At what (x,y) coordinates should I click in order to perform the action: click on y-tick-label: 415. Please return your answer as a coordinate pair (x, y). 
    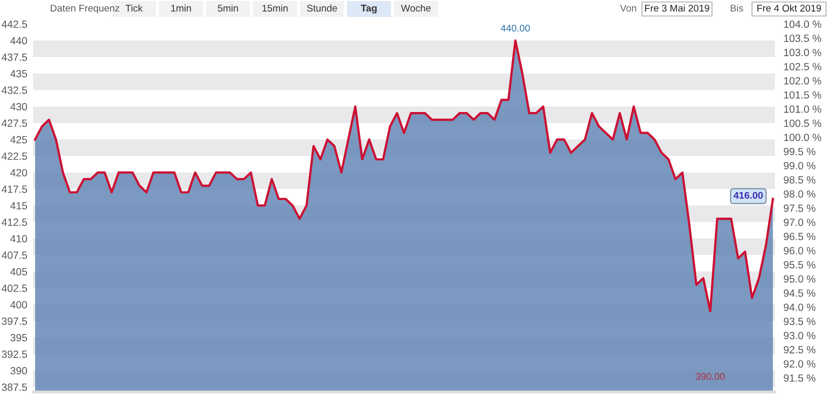
    Looking at the image, I should click on (19, 206).